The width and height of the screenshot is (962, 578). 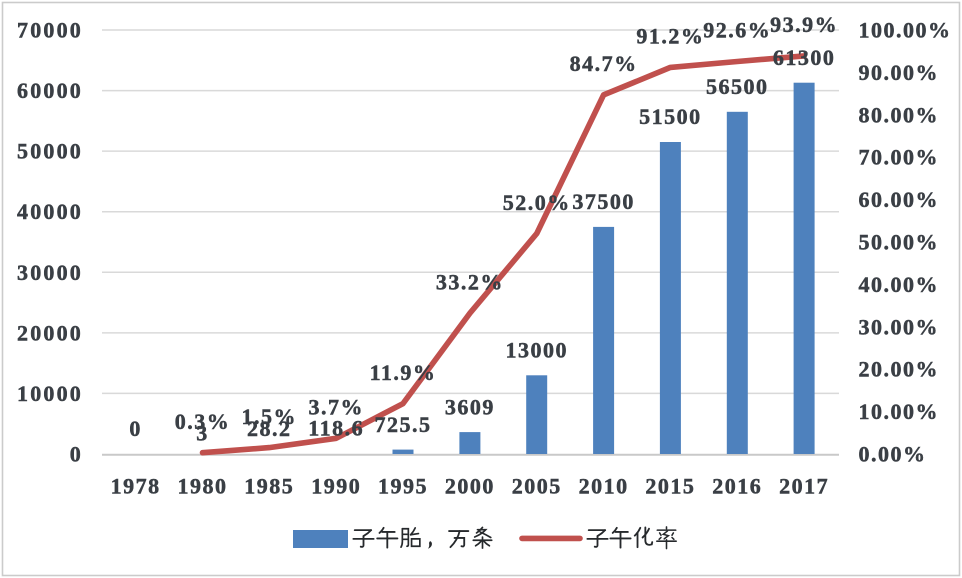 I want to click on svg-text: 725.5, so click(x=403, y=424).